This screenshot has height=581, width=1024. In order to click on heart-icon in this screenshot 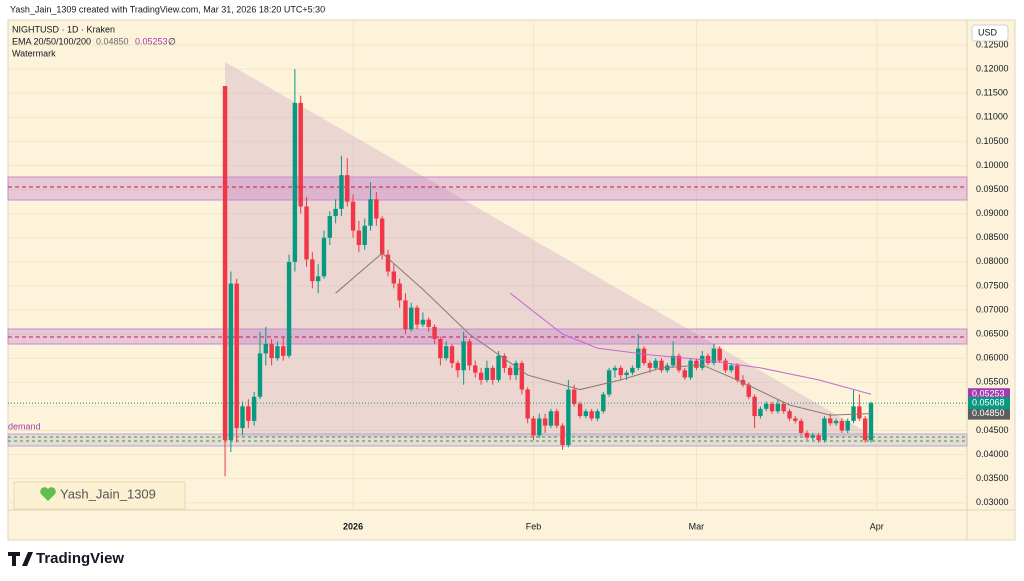, I will do `click(48, 494)`.